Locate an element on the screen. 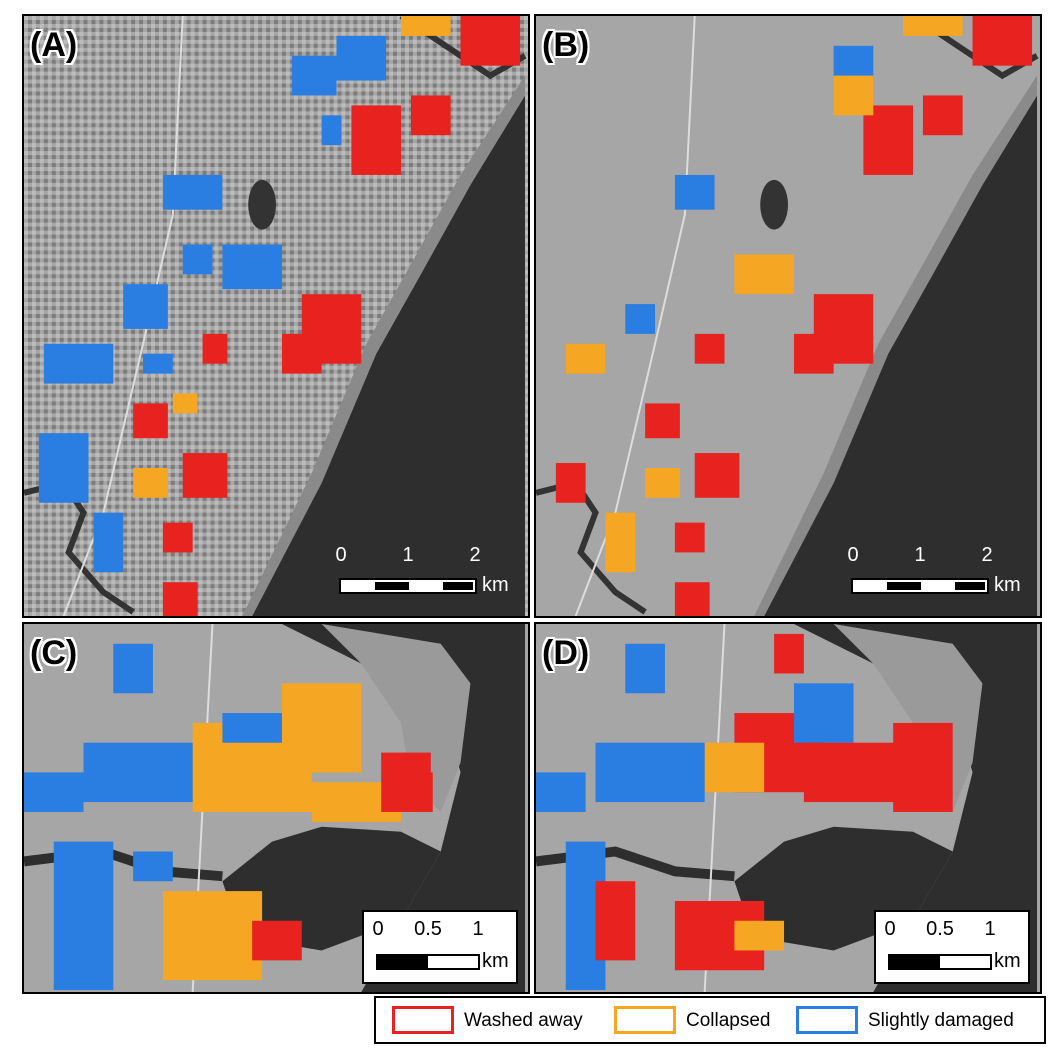 This screenshot has height=1060, width=1062. scale-tick-b-2: 2 is located at coordinates (987, 555).